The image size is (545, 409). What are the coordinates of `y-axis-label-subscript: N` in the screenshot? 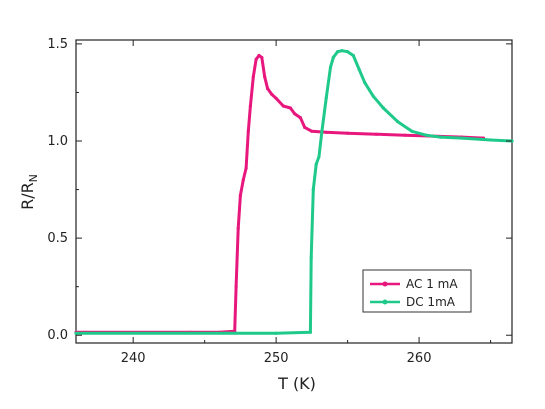 It's located at (33, 178).